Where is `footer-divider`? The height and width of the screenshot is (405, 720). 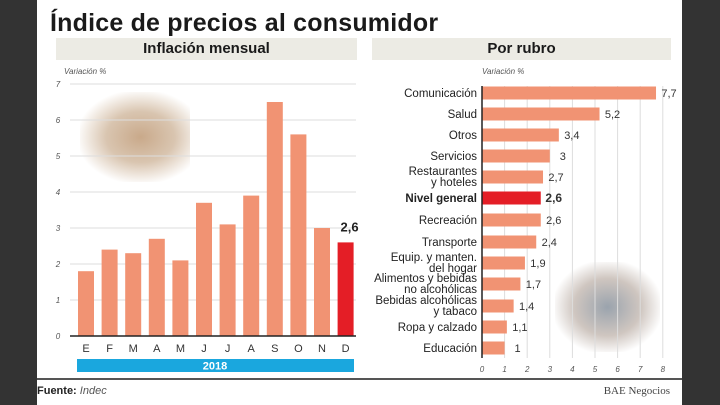 footer-divider is located at coordinates (359, 379).